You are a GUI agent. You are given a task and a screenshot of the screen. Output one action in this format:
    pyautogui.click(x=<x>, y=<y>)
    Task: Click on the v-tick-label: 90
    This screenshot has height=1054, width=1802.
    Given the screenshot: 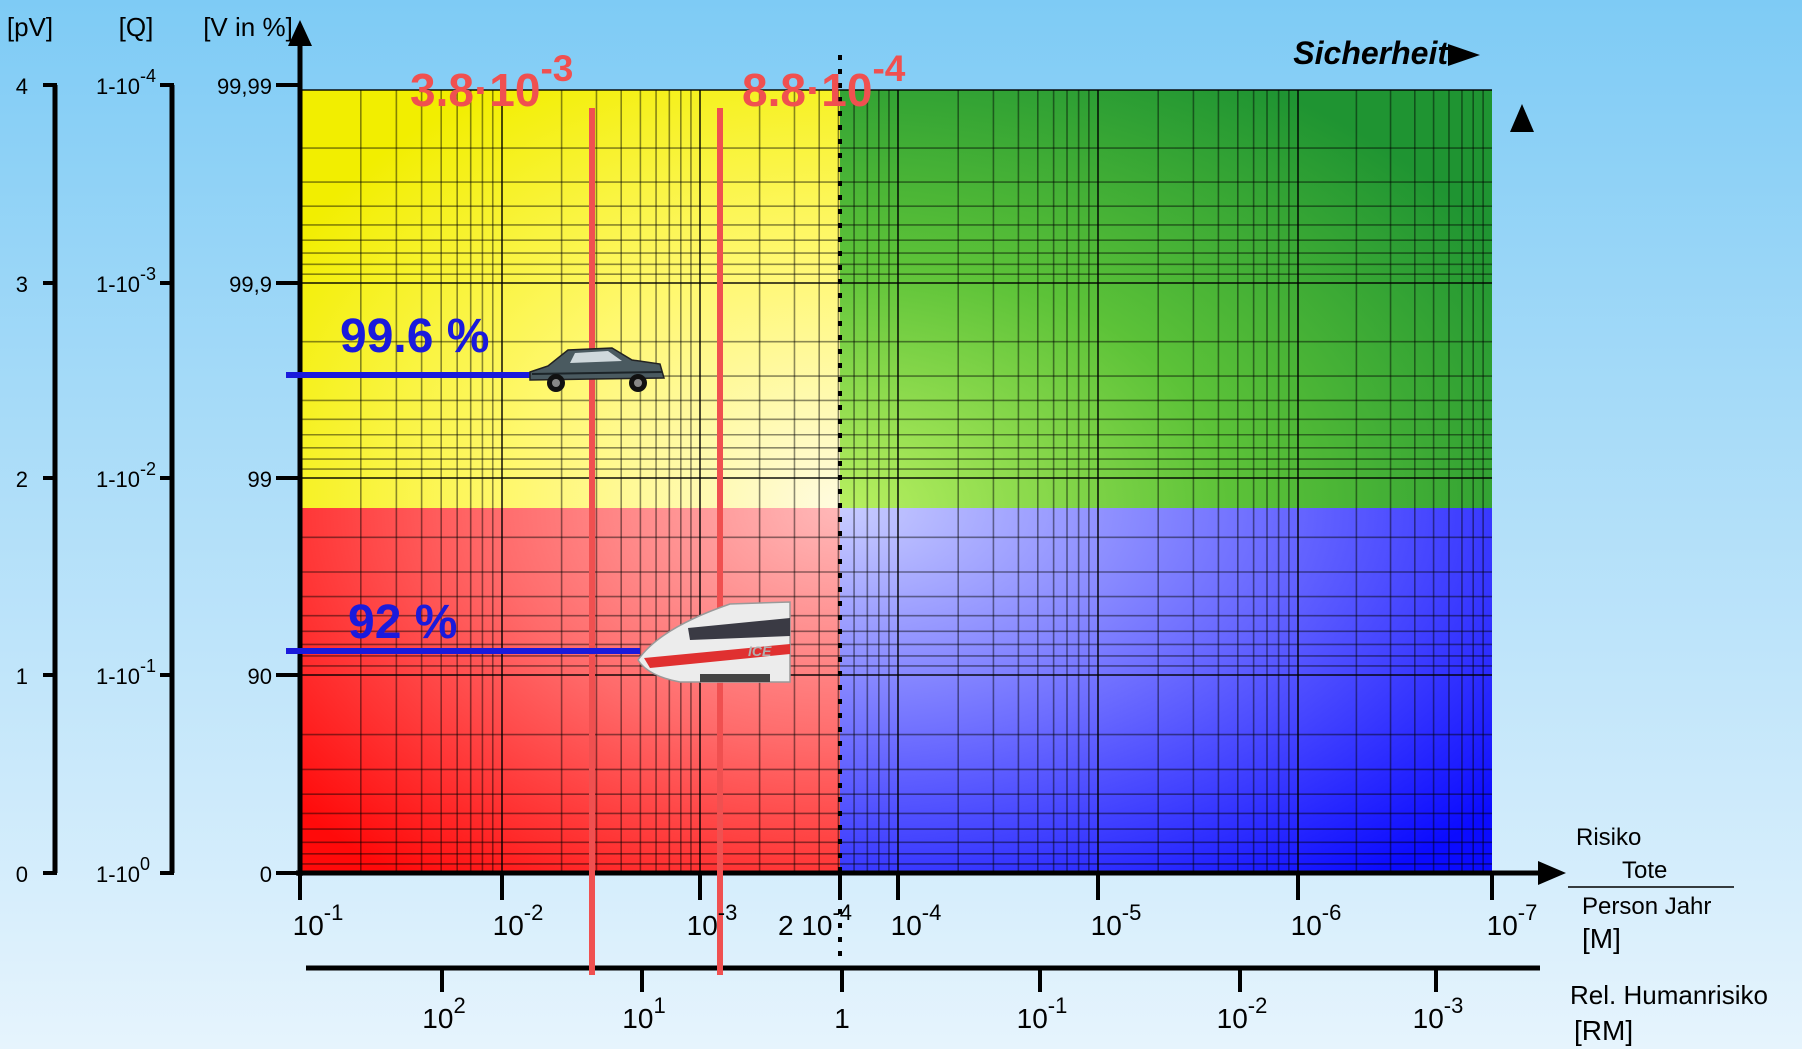 What is the action you would take?
    pyautogui.click(x=260, y=676)
    